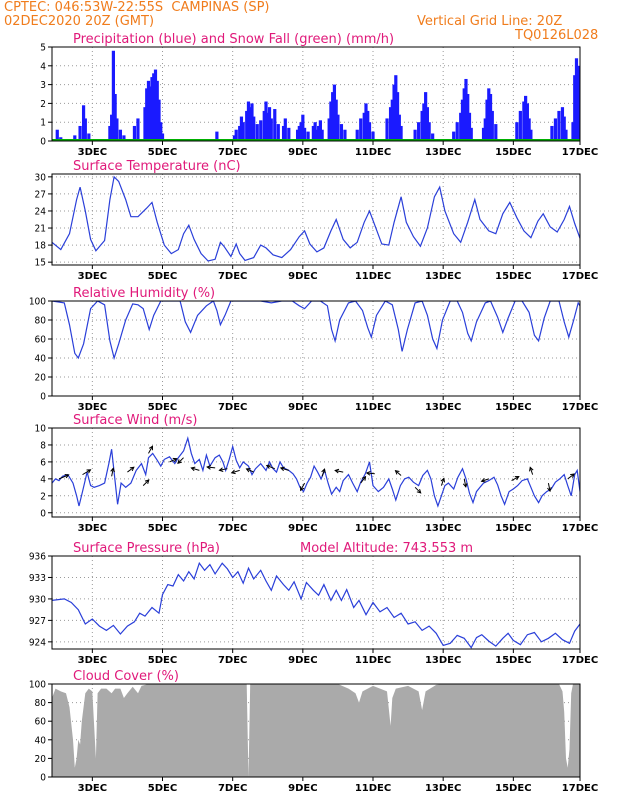 Image resolution: width=618 pixels, height=800 pixels. What do you see at coordinates (220, 7) in the screenshot?
I see `header-station: CAMPINAS (SP)` at bounding box center [220, 7].